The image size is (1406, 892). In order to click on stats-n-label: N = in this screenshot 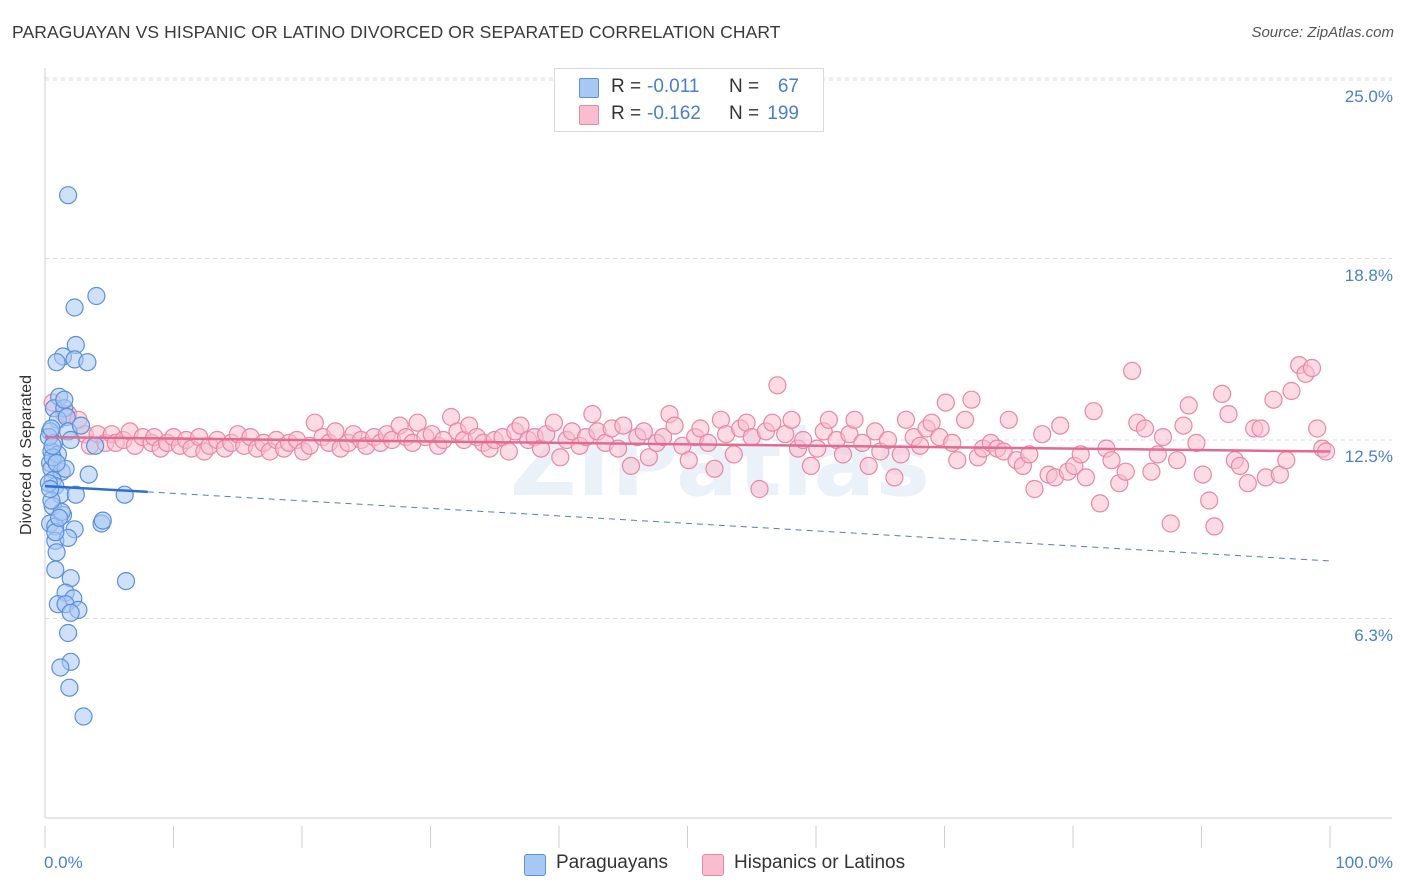, I will do `click(744, 113)`.